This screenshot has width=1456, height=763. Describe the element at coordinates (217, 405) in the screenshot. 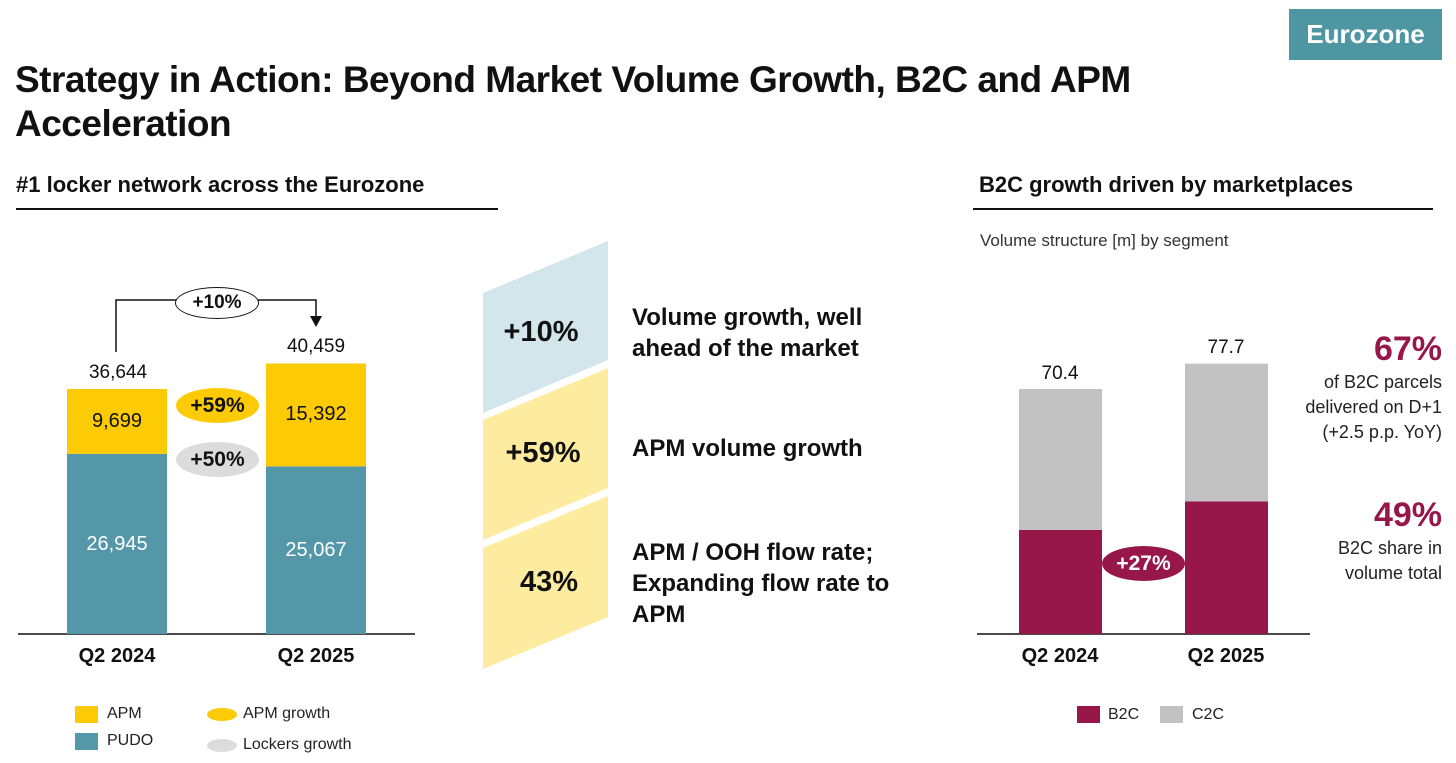

I see `apm-growth-pill: +59%` at that location.